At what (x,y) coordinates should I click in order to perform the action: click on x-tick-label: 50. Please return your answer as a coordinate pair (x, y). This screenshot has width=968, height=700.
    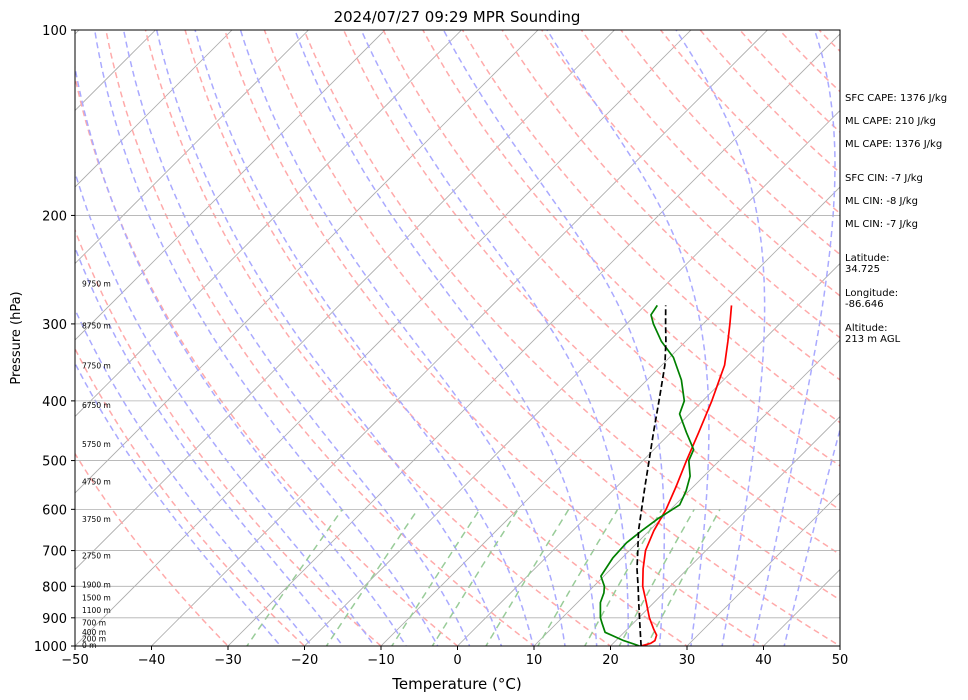
    Looking at the image, I should click on (840, 660).